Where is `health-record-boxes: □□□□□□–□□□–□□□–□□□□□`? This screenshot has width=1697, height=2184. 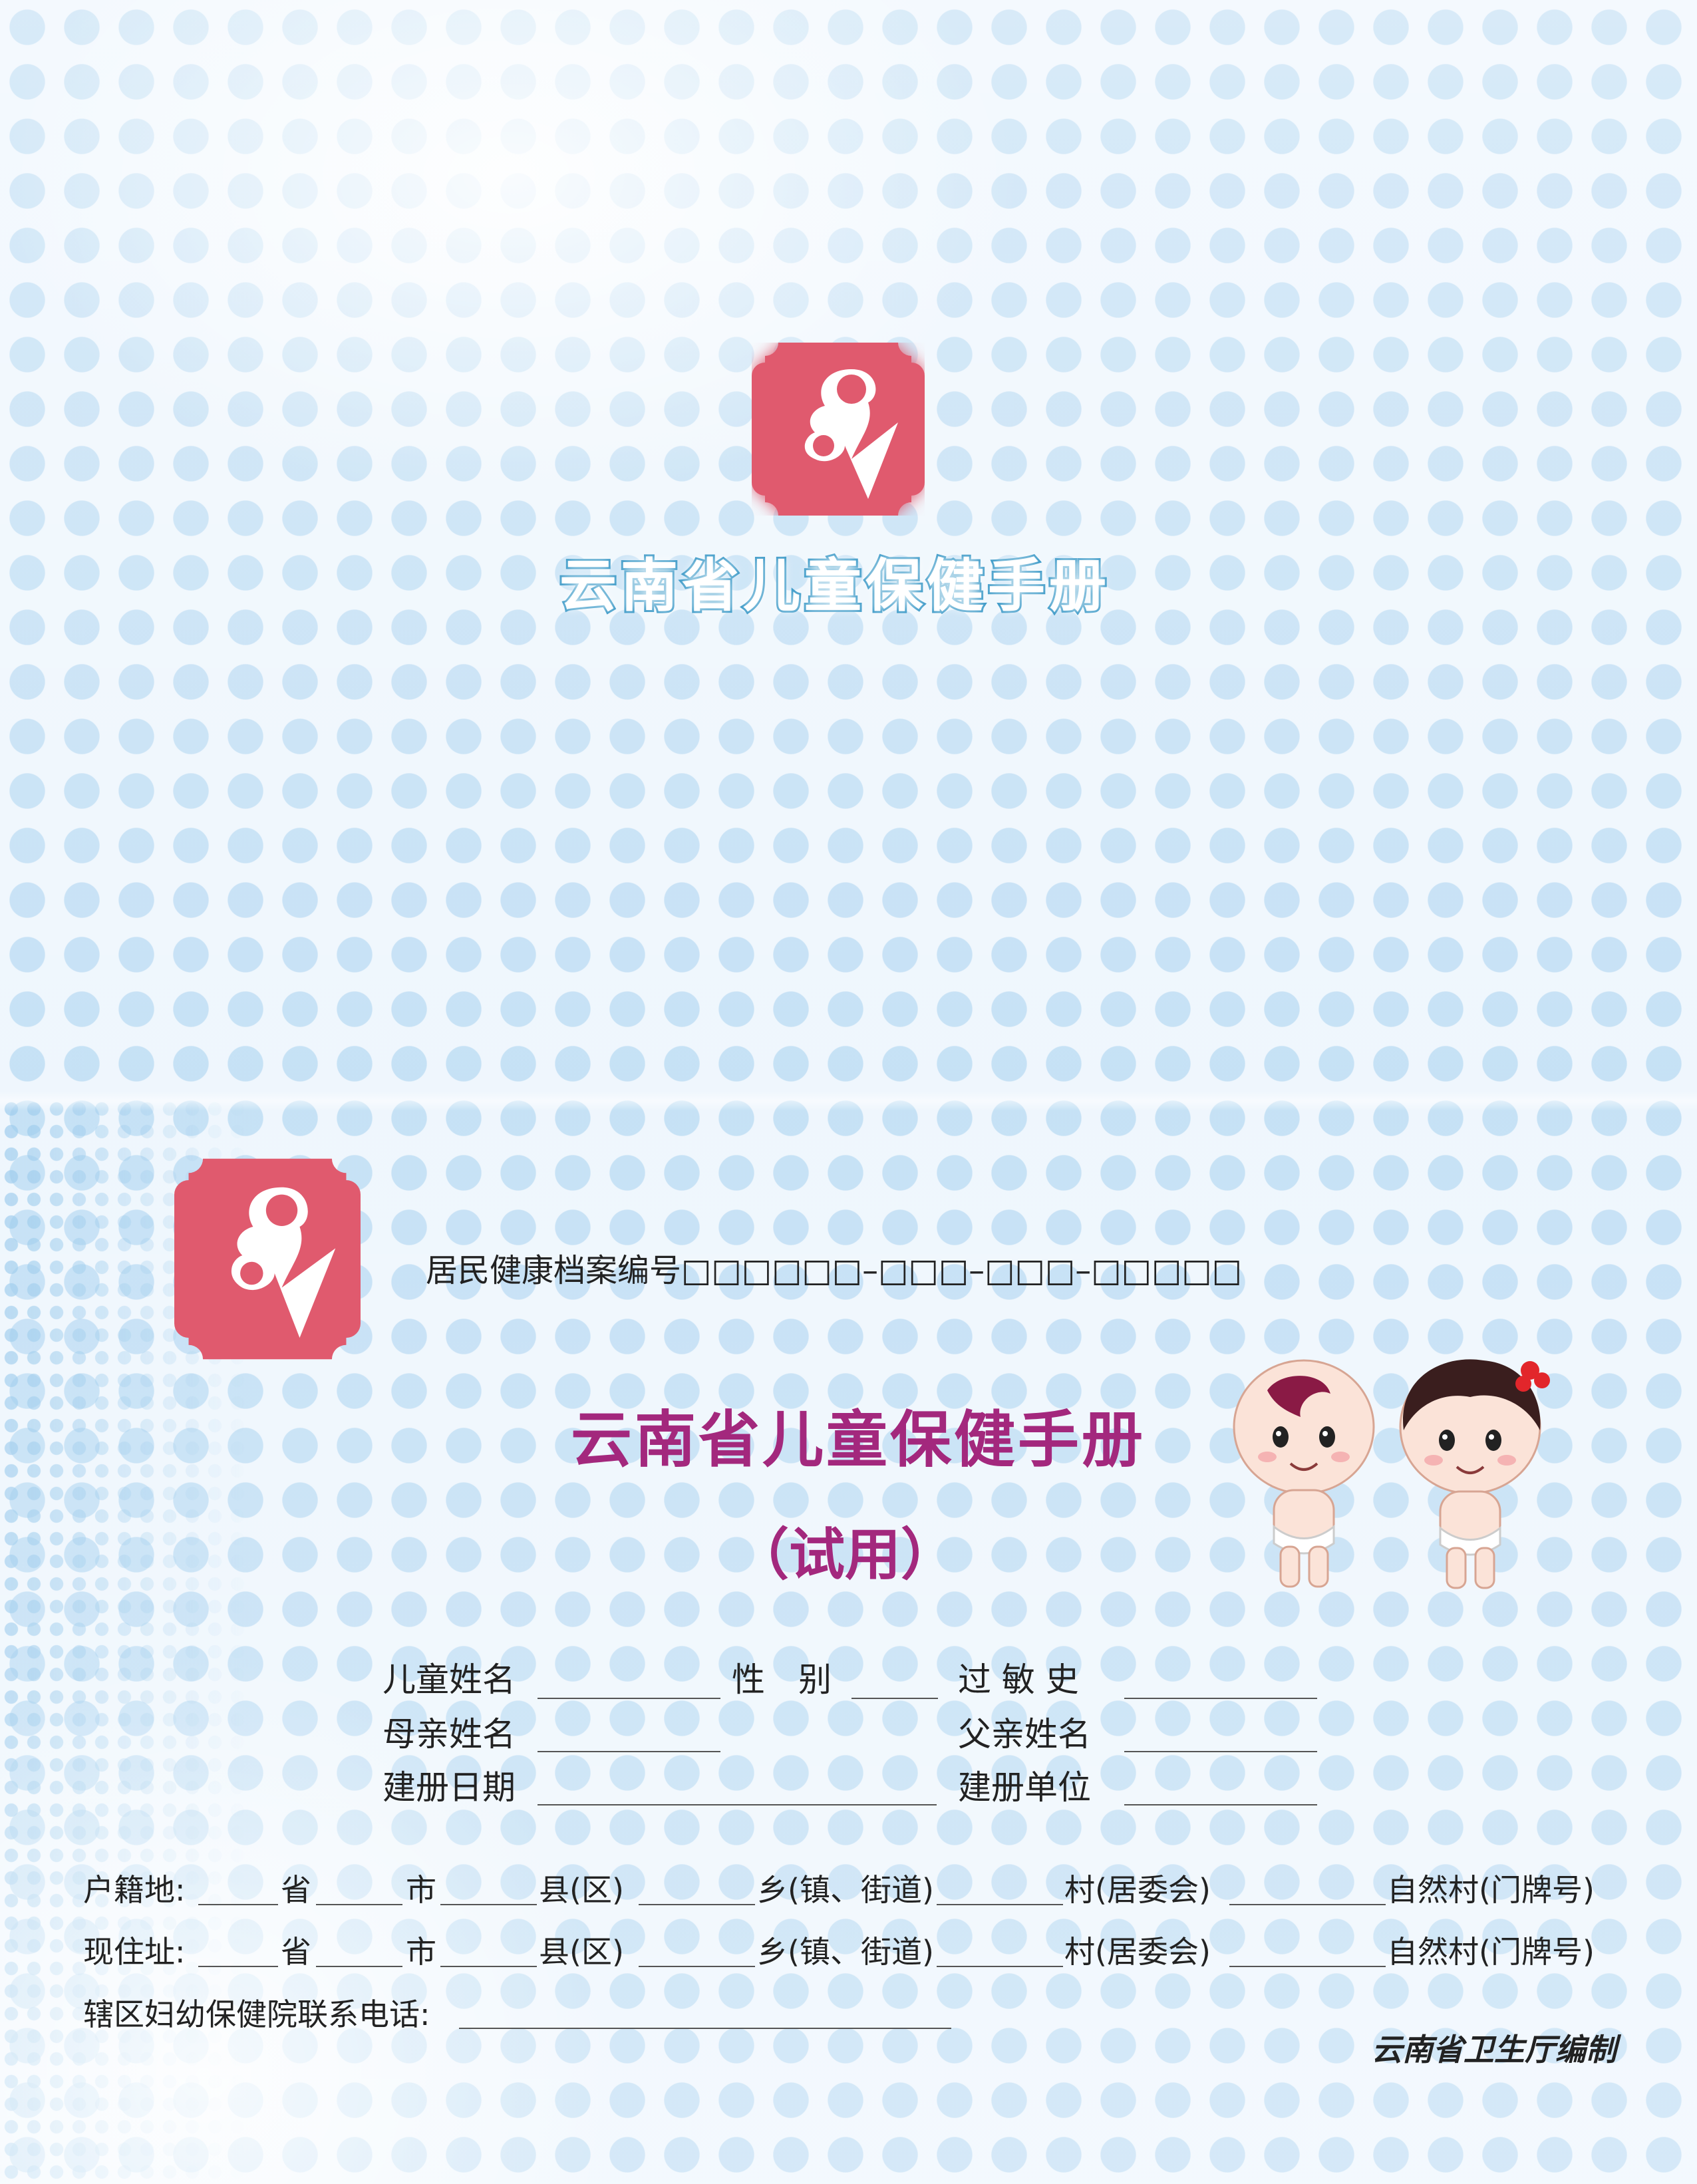
health-record-boxes: □□□□□□–□□□–□□□–□□□□□ is located at coordinates (962, 1270).